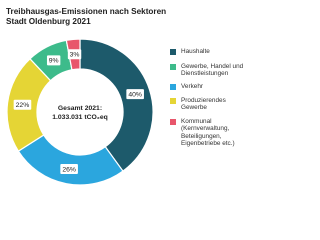  I want to click on data-label: 9%, so click(54, 61).